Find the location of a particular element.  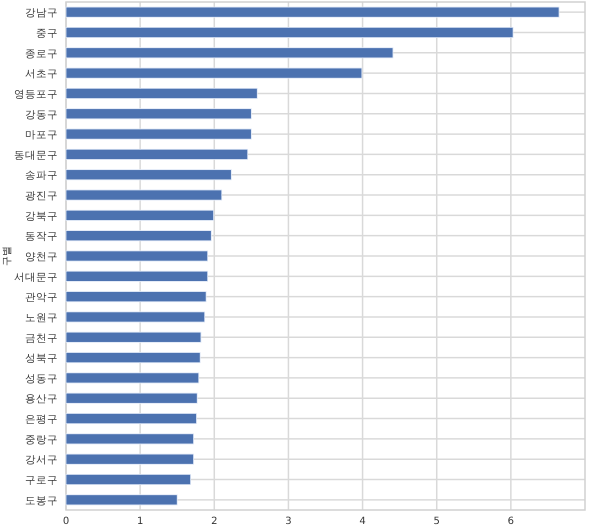

y-tick-label: 성북구 is located at coordinates (41, 358).